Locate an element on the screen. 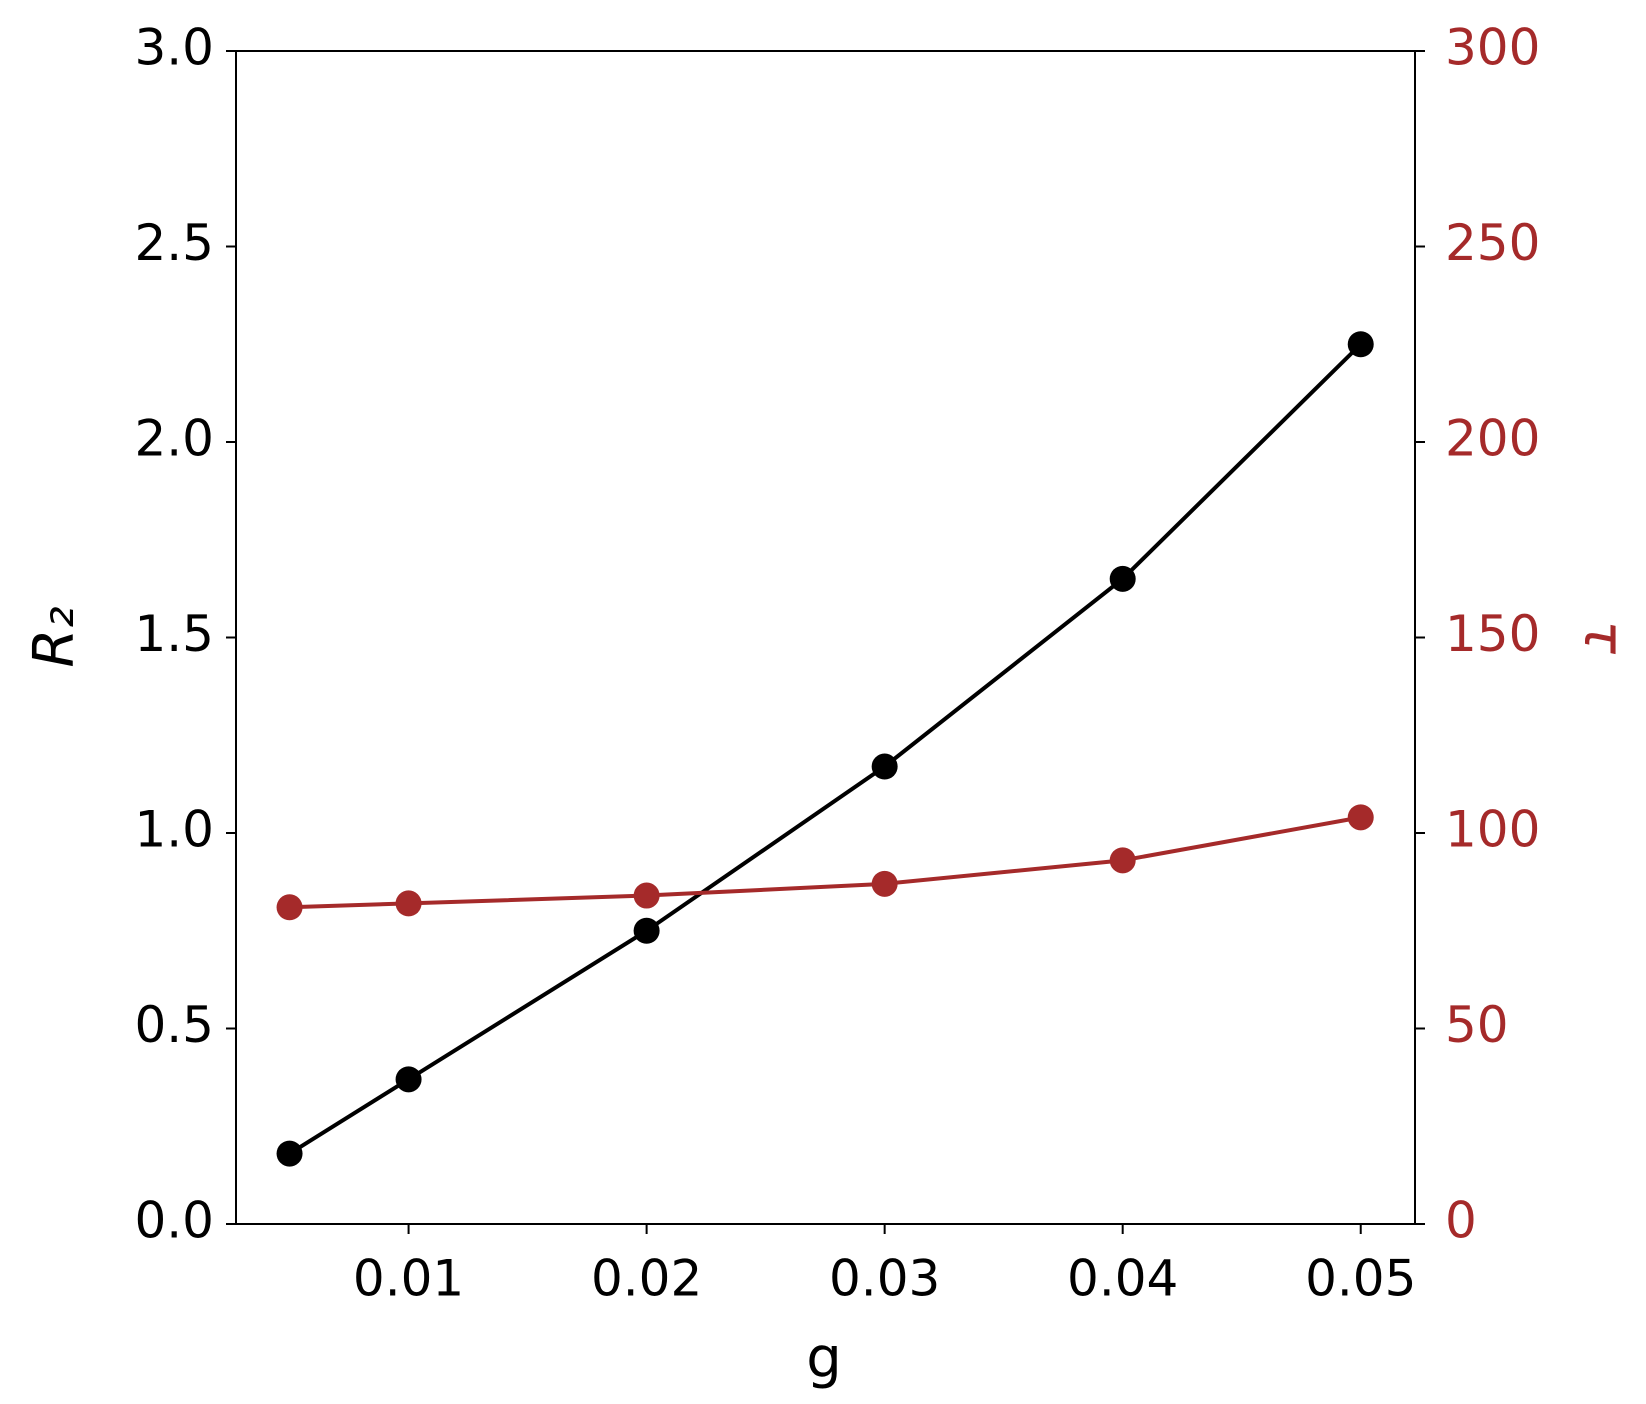 The width and height of the screenshot is (1646, 1404). y2-tick-label: 0 is located at coordinates (1461, 1221).